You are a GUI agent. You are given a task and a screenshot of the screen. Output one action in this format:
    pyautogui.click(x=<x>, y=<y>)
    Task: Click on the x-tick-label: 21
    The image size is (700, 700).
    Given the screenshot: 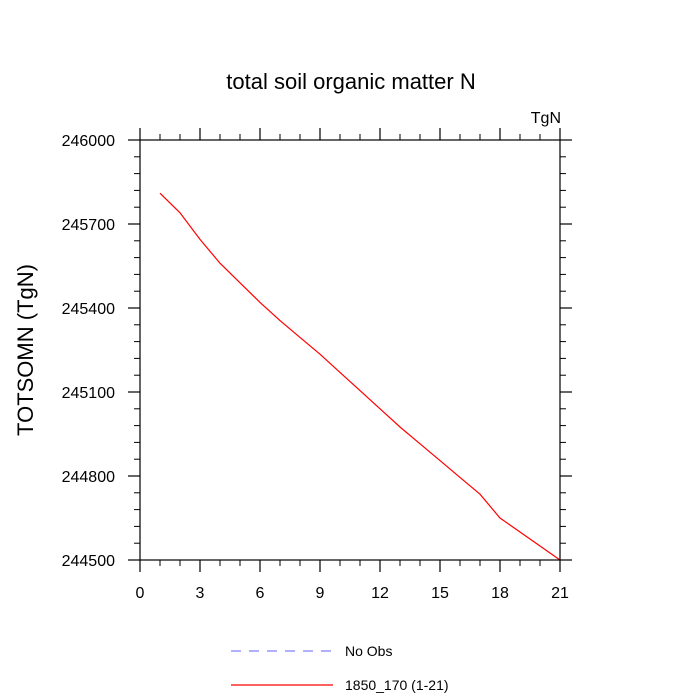 What is the action you would take?
    pyautogui.click(x=560, y=593)
    